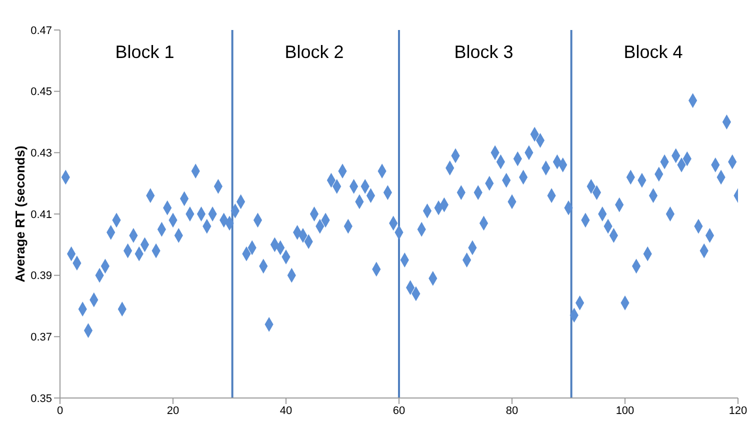 Image resolution: width=752 pixels, height=438 pixels. Describe the element at coordinates (512, 410) in the screenshot. I see `x-tick-label: 80` at that location.